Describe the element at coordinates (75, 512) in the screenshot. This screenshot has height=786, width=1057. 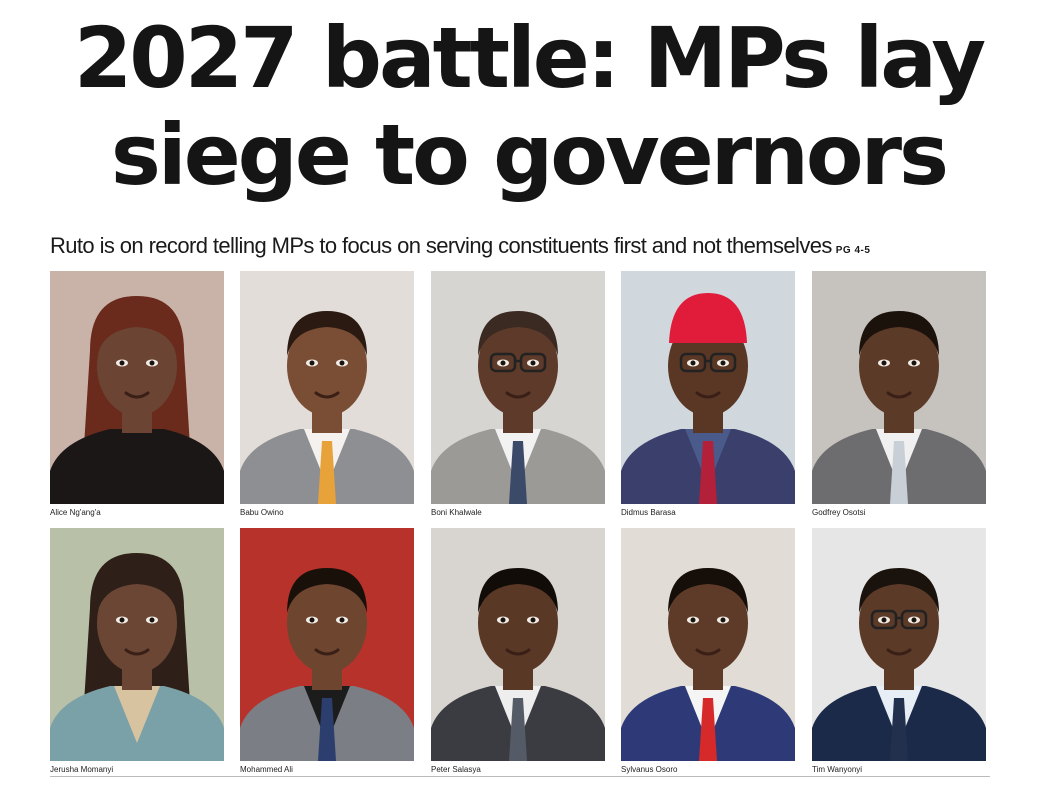
I see `portrait-caption: Alice Ng'ang'a` at that location.